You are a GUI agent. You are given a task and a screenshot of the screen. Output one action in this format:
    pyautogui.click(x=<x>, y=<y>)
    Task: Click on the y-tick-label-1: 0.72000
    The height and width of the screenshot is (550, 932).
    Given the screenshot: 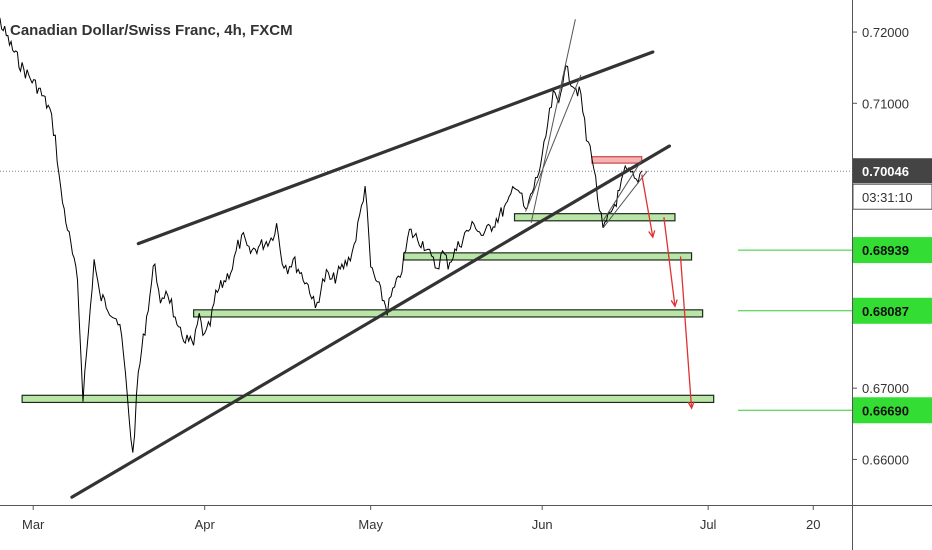 What is the action you would take?
    pyautogui.click(x=885, y=32)
    